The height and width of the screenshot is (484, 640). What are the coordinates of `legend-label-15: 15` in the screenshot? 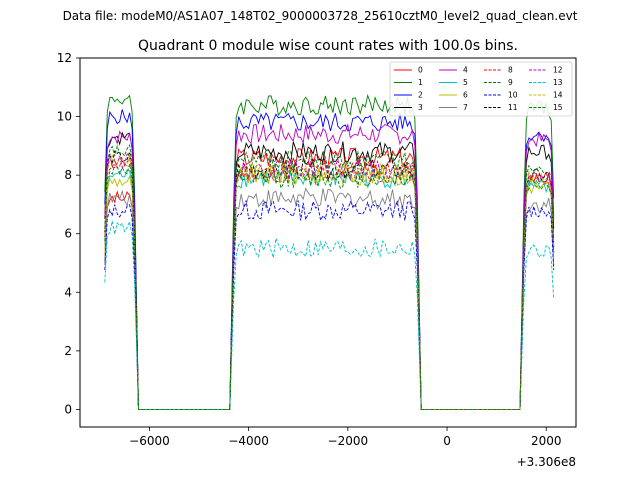 It's located at (558, 107).